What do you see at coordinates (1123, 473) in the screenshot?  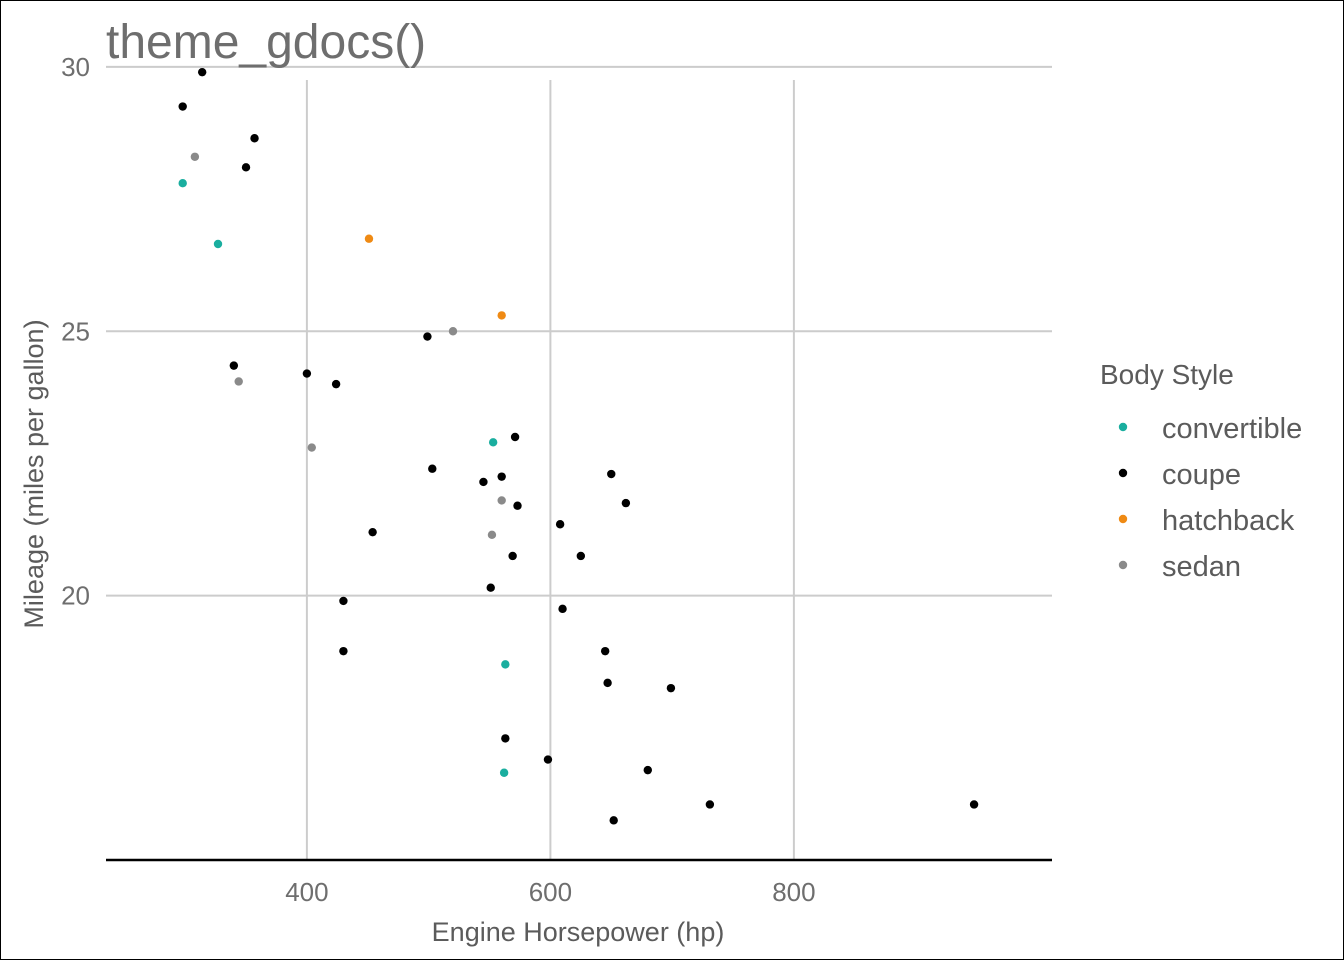 I see `legend-key-coupe` at bounding box center [1123, 473].